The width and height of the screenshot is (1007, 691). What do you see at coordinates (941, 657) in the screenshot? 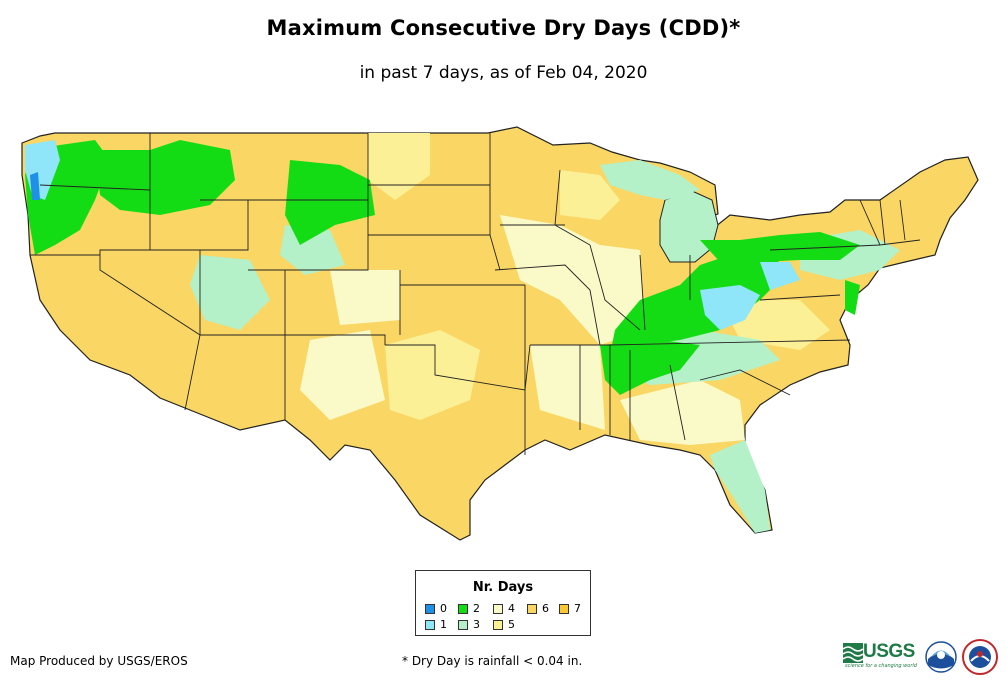
I see `noaa-logo-icon` at bounding box center [941, 657].